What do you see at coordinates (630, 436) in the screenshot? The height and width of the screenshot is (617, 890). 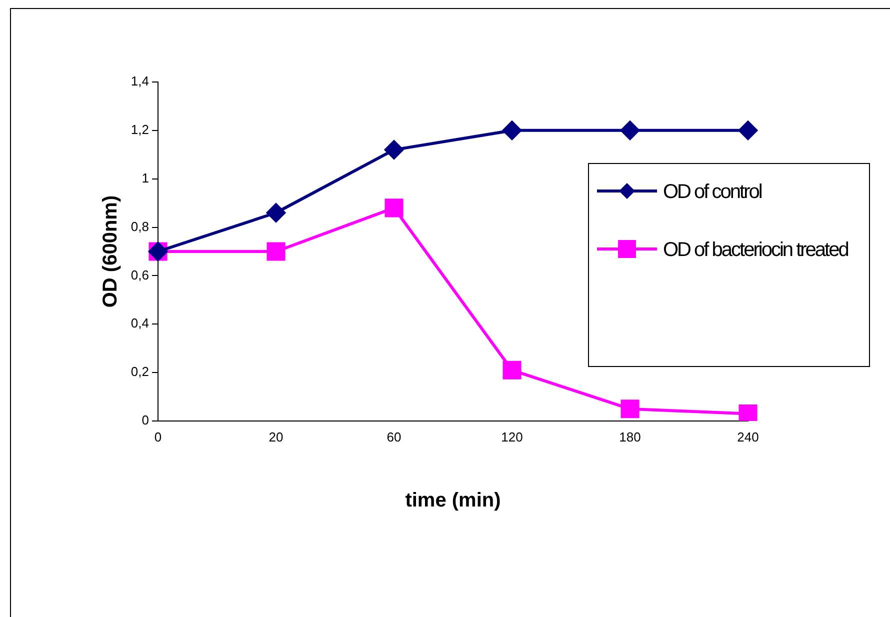 I see `x-tick-label: 180` at bounding box center [630, 436].